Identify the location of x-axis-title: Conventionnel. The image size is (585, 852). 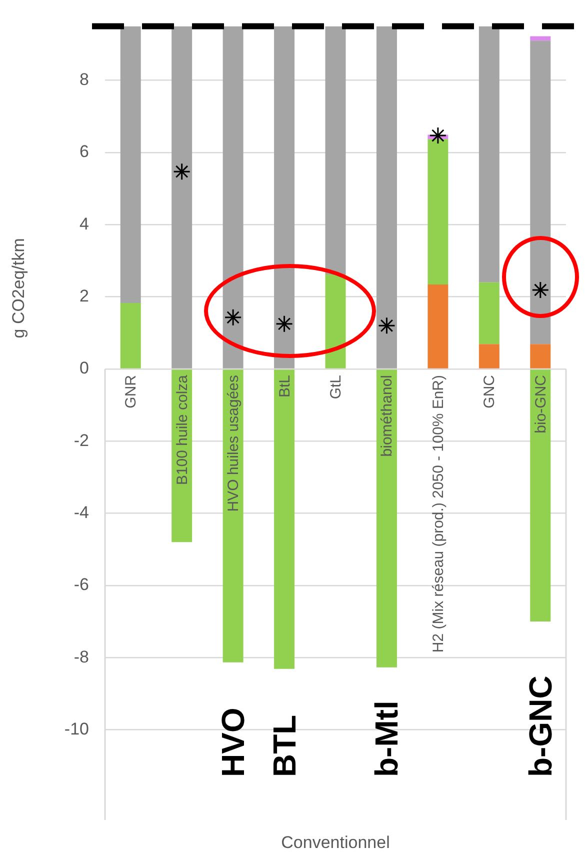
(335, 842).